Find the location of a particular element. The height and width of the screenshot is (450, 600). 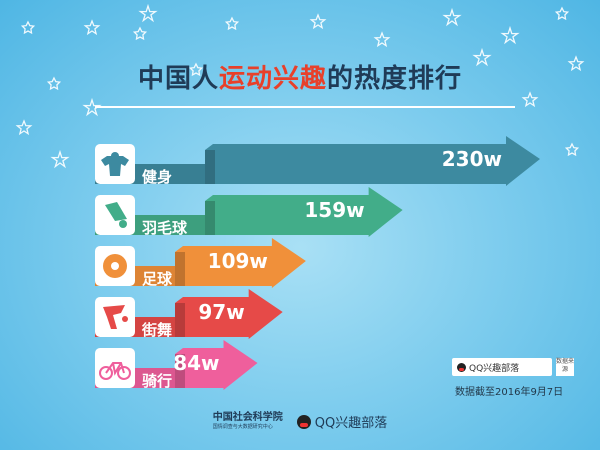

football-icon is located at coordinates (115, 266).